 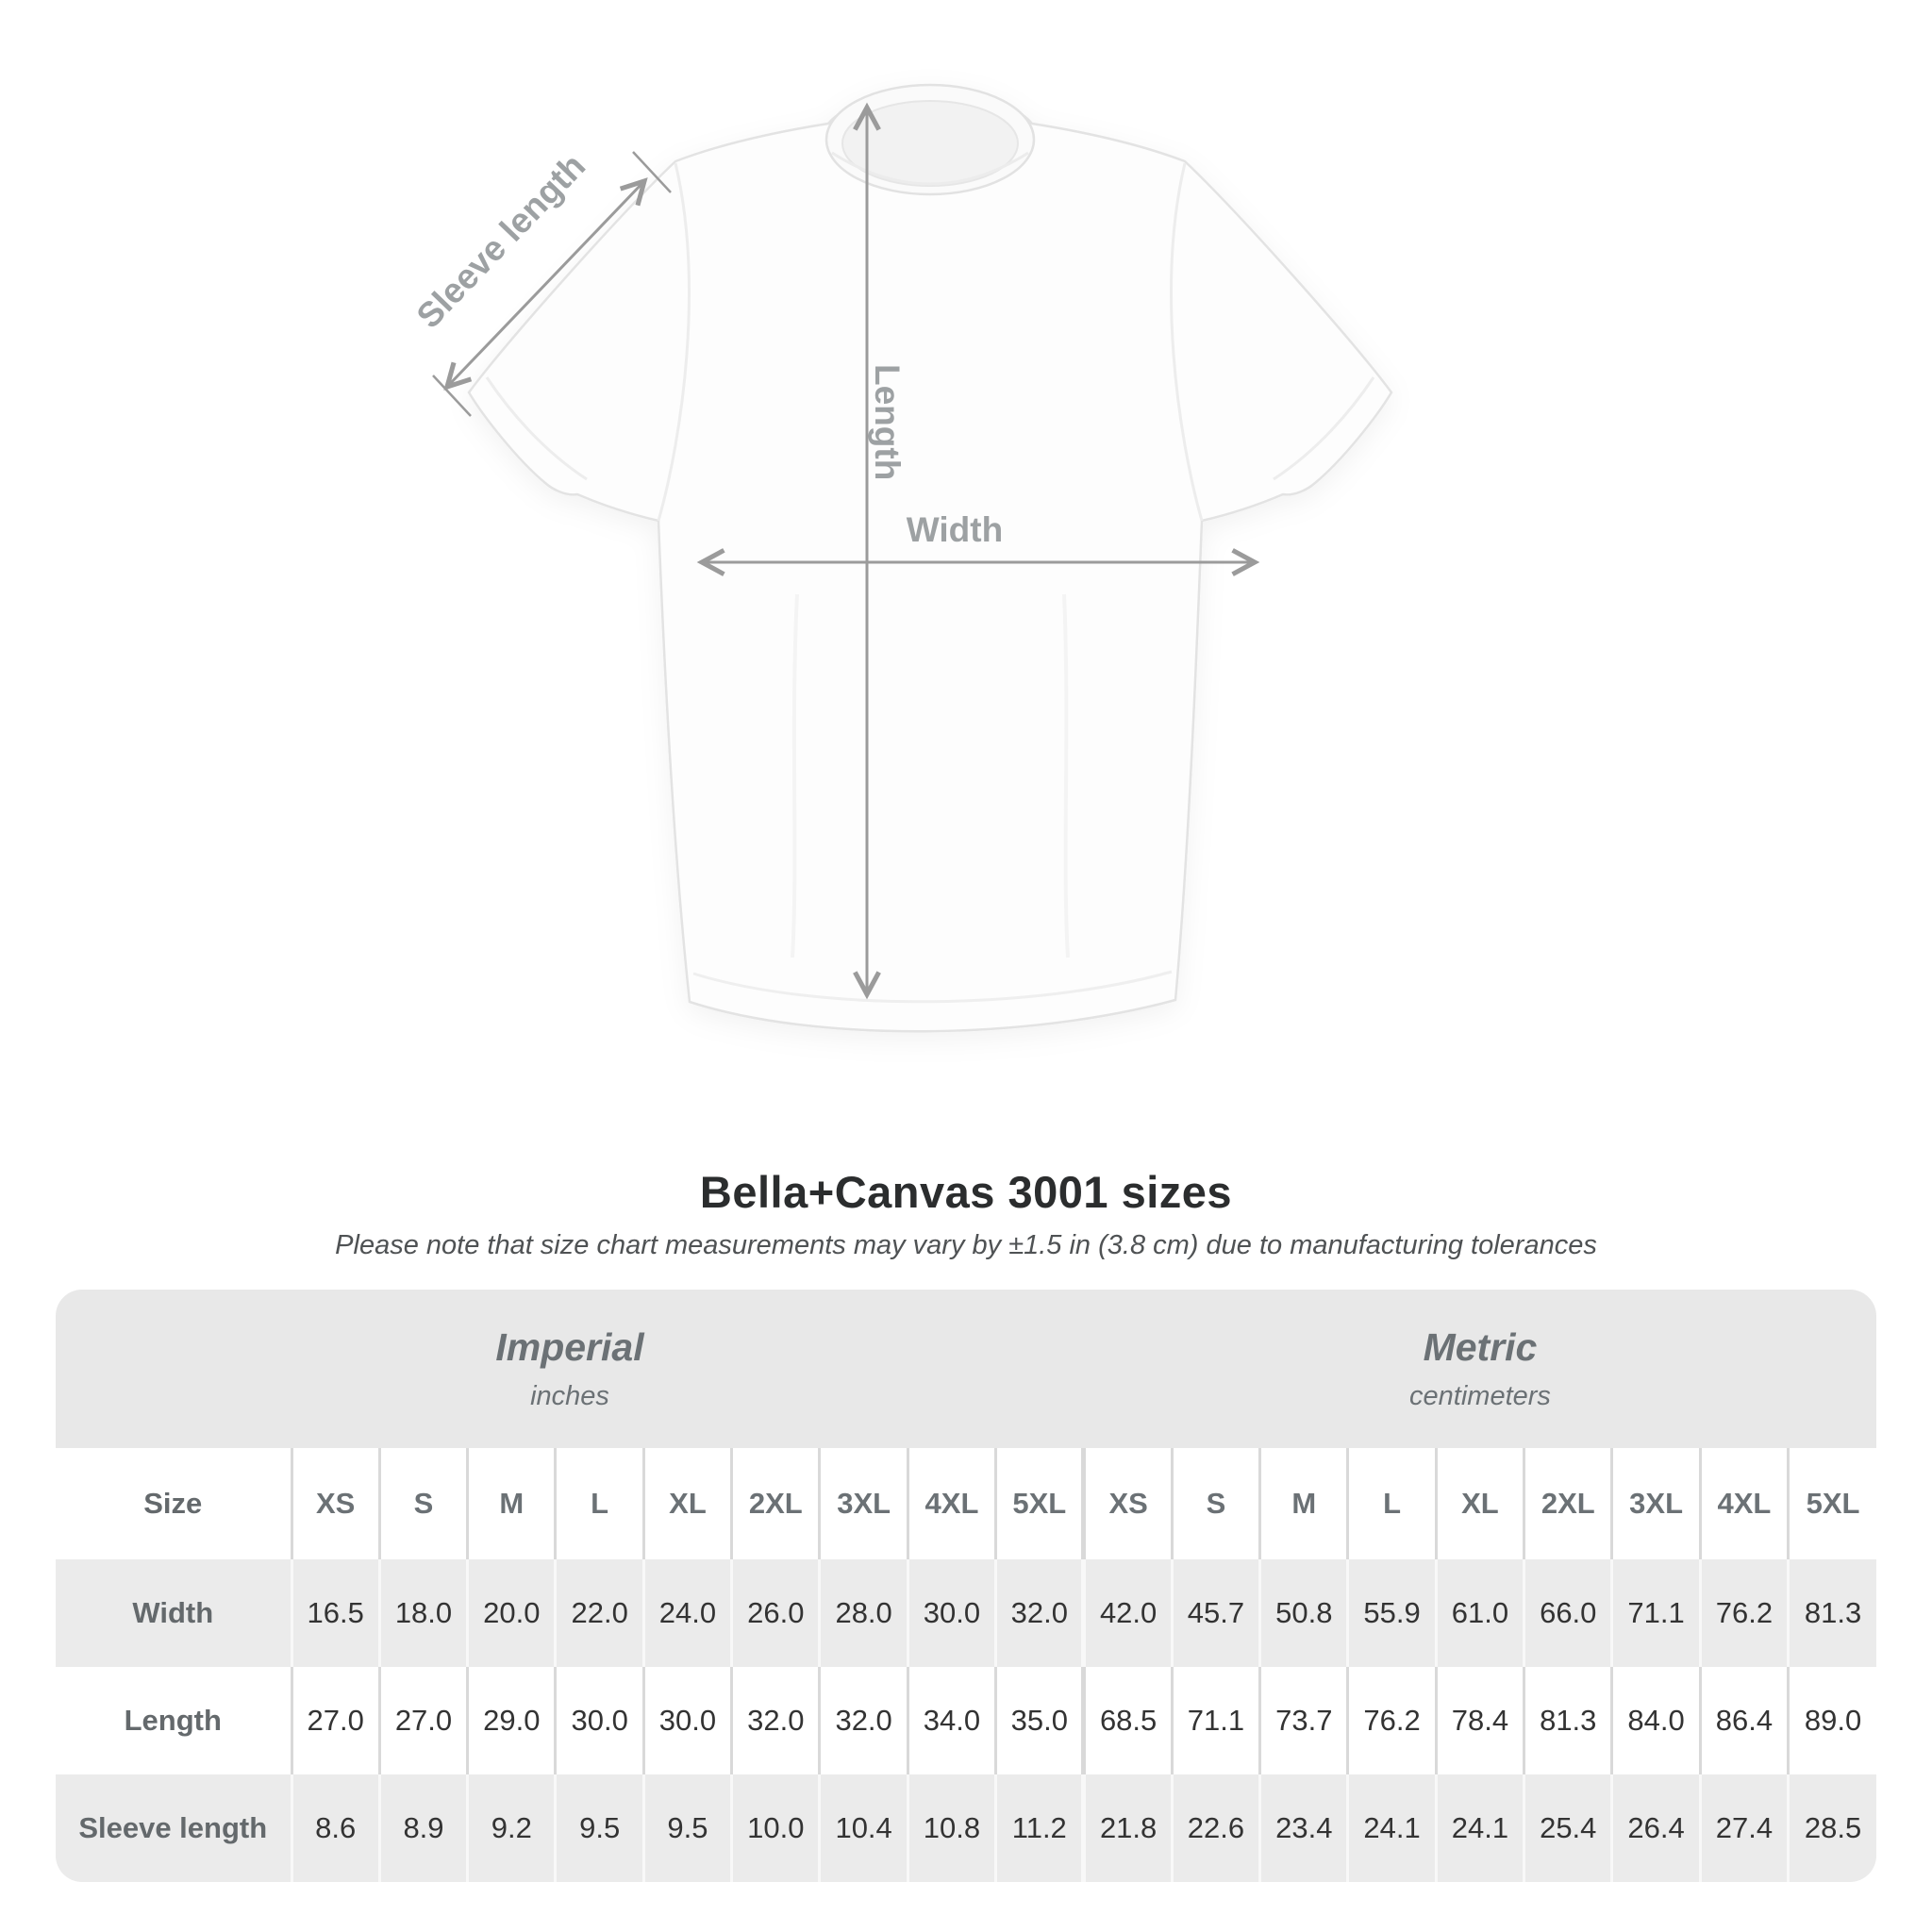 What do you see at coordinates (1567, 1613) in the screenshot?
I see `table-cell: 66.0` at bounding box center [1567, 1613].